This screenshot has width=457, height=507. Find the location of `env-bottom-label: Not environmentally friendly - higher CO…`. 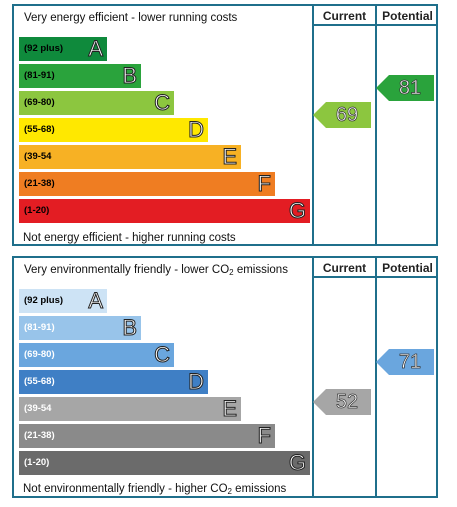

env-bottom-label: Not environmentally friendly - higher CO… is located at coordinates (154, 489).